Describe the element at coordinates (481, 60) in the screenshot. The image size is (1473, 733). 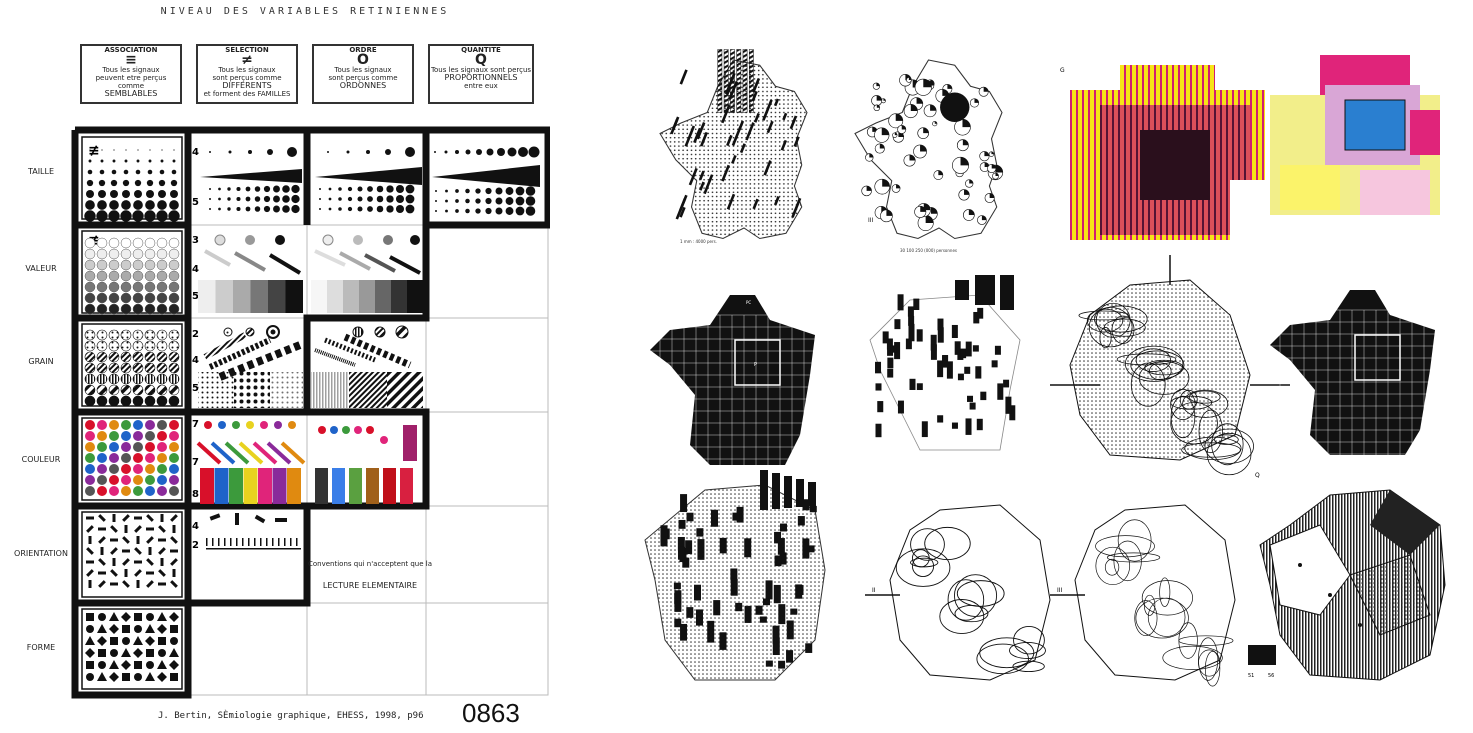
I see `header-symbol: Q` at that location.